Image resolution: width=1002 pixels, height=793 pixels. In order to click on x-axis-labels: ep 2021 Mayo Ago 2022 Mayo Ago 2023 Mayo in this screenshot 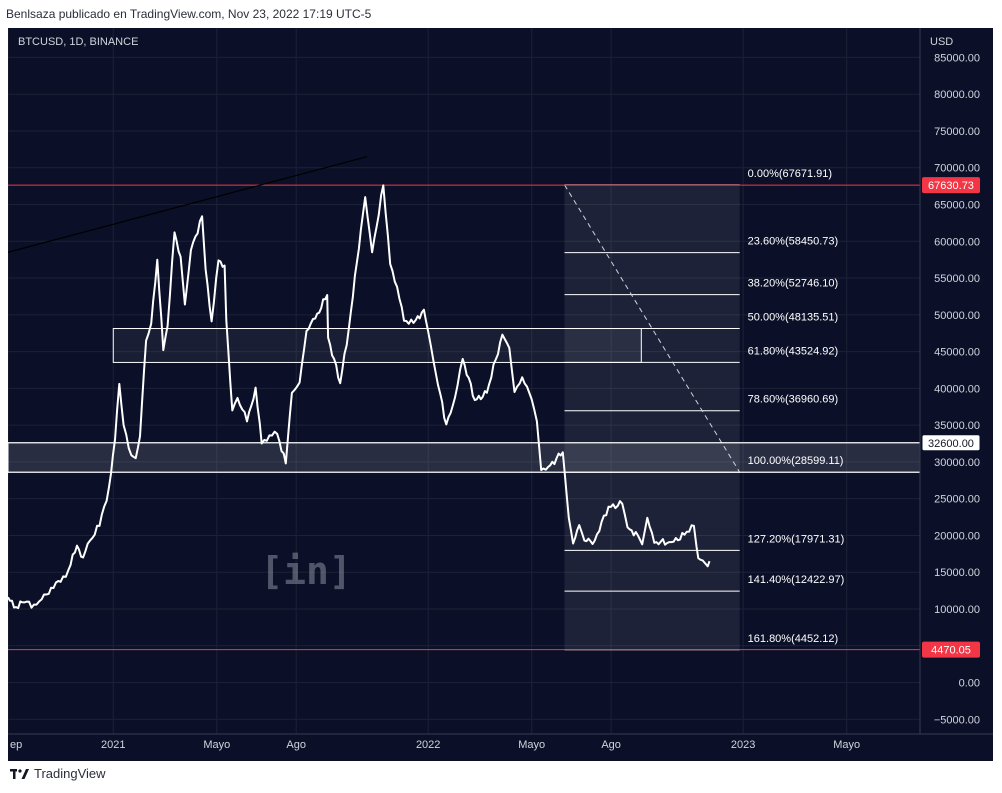, I will do `click(435, 745)`.